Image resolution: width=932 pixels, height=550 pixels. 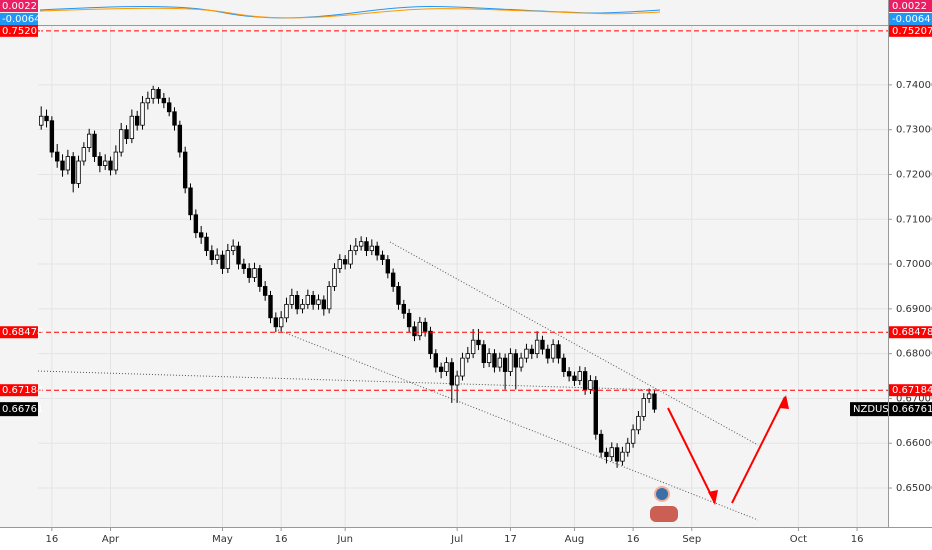 What do you see at coordinates (798, 539) in the screenshot?
I see `x-tick-label: Oct` at bounding box center [798, 539].